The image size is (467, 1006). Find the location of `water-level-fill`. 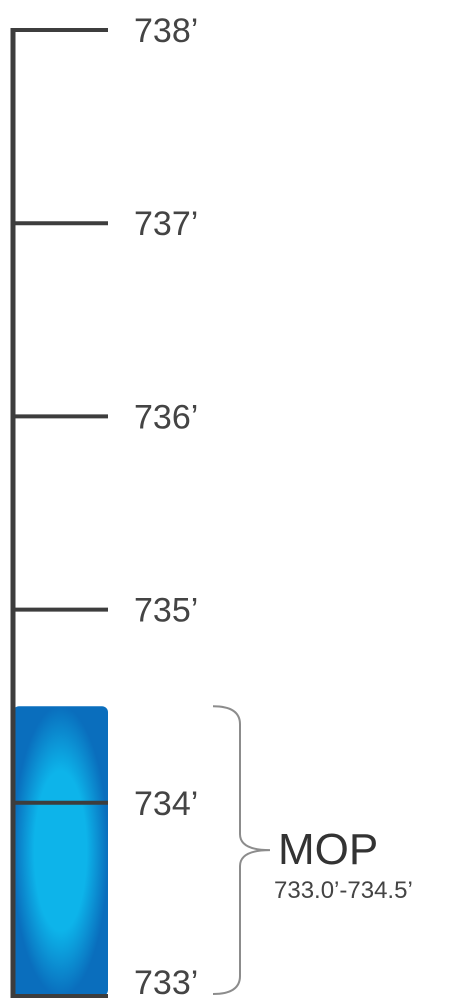

water-level-fill is located at coordinates (60, 851).